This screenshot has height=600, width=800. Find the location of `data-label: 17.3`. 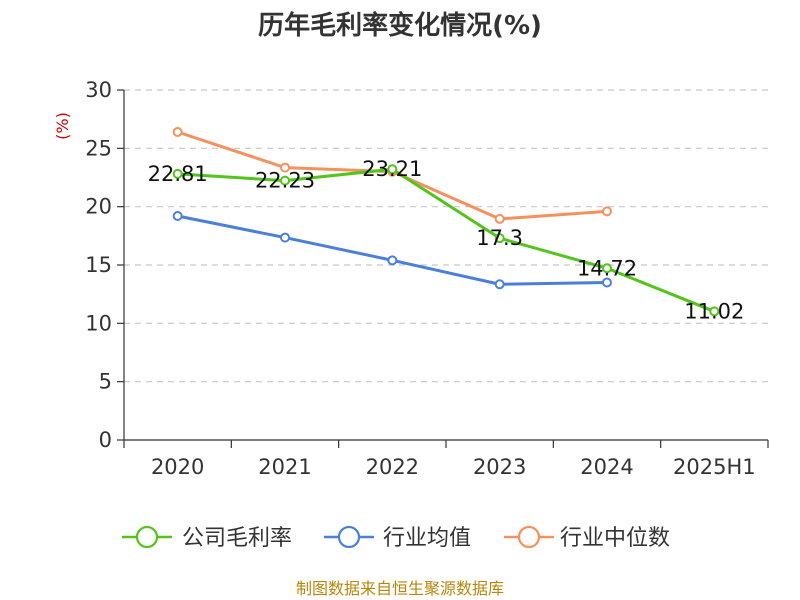

data-label: 17.3 is located at coordinates (499, 238).